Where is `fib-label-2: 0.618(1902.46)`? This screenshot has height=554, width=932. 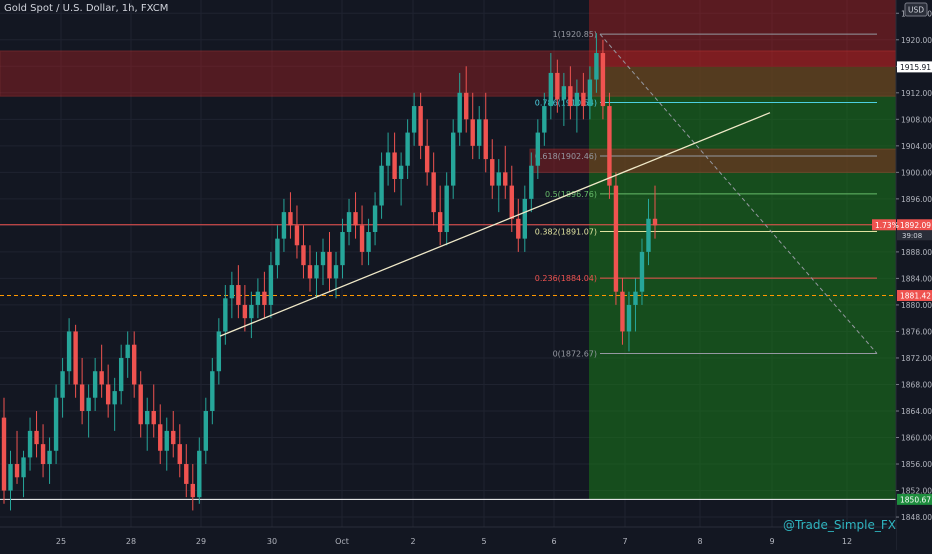 fib-label-2: 0.618(1902.46) is located at coordinates (566, 156).